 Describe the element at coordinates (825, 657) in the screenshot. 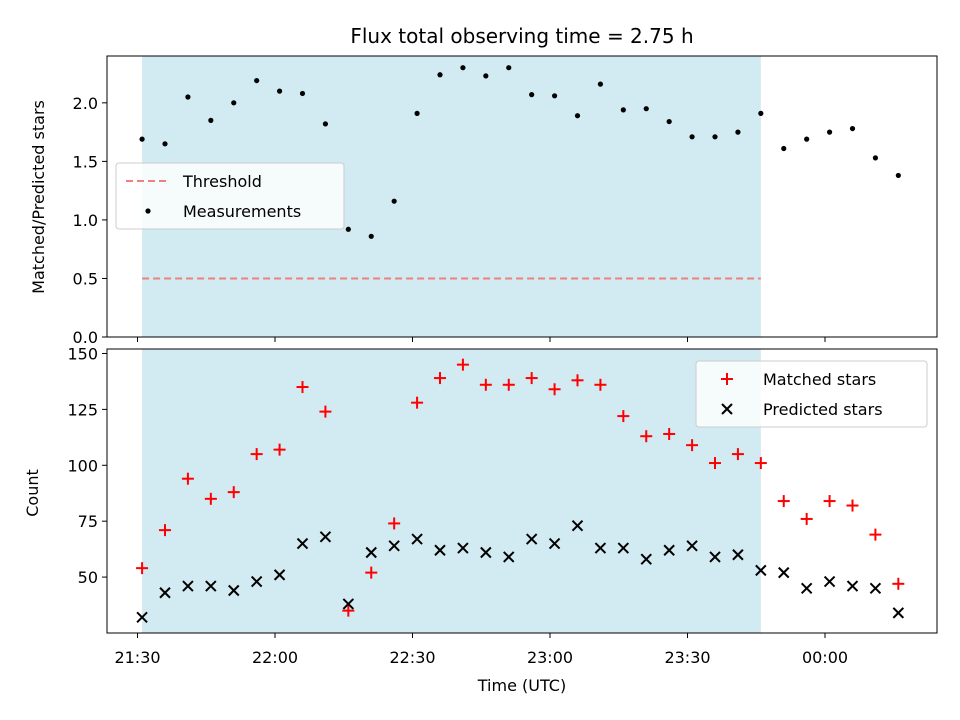

I see `x-tick-label: 00:00` at that location.